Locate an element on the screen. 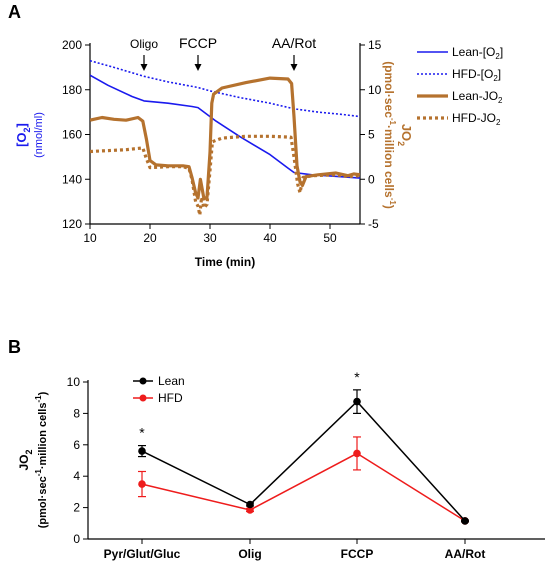 The width and height of the screenshot is (550, 565). panel-a-x-tick-label: 10 is located at coordinates (90, 238).